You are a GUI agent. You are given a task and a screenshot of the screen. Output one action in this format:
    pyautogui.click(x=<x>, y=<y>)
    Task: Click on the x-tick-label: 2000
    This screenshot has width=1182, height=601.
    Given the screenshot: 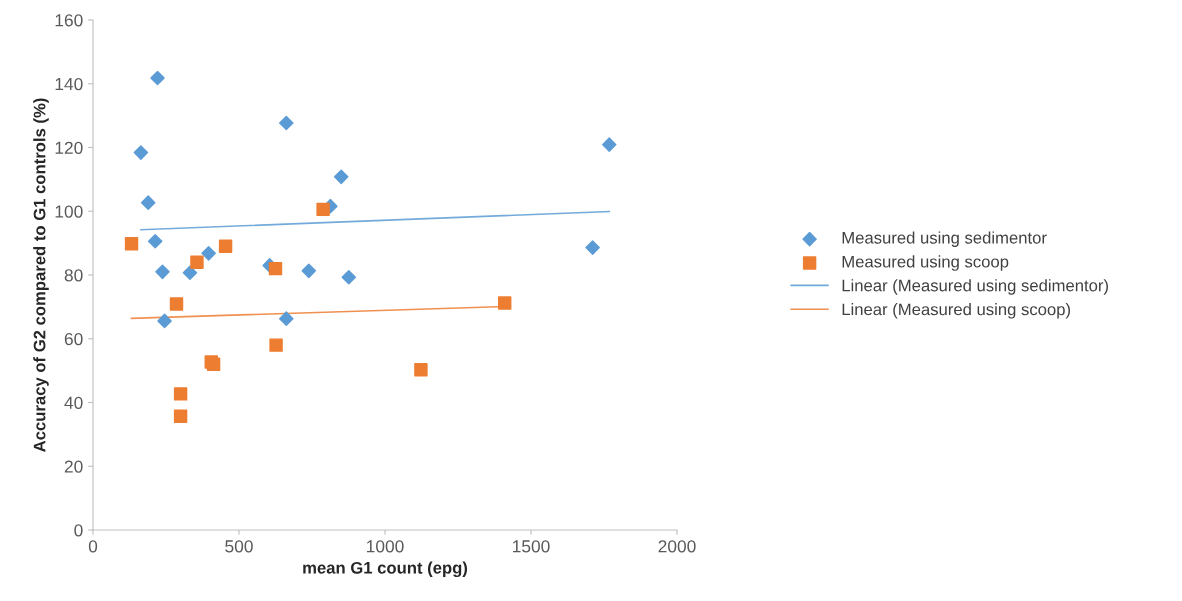 What is the action you would take?
    pyautogui.click(x=677, y=546)
    